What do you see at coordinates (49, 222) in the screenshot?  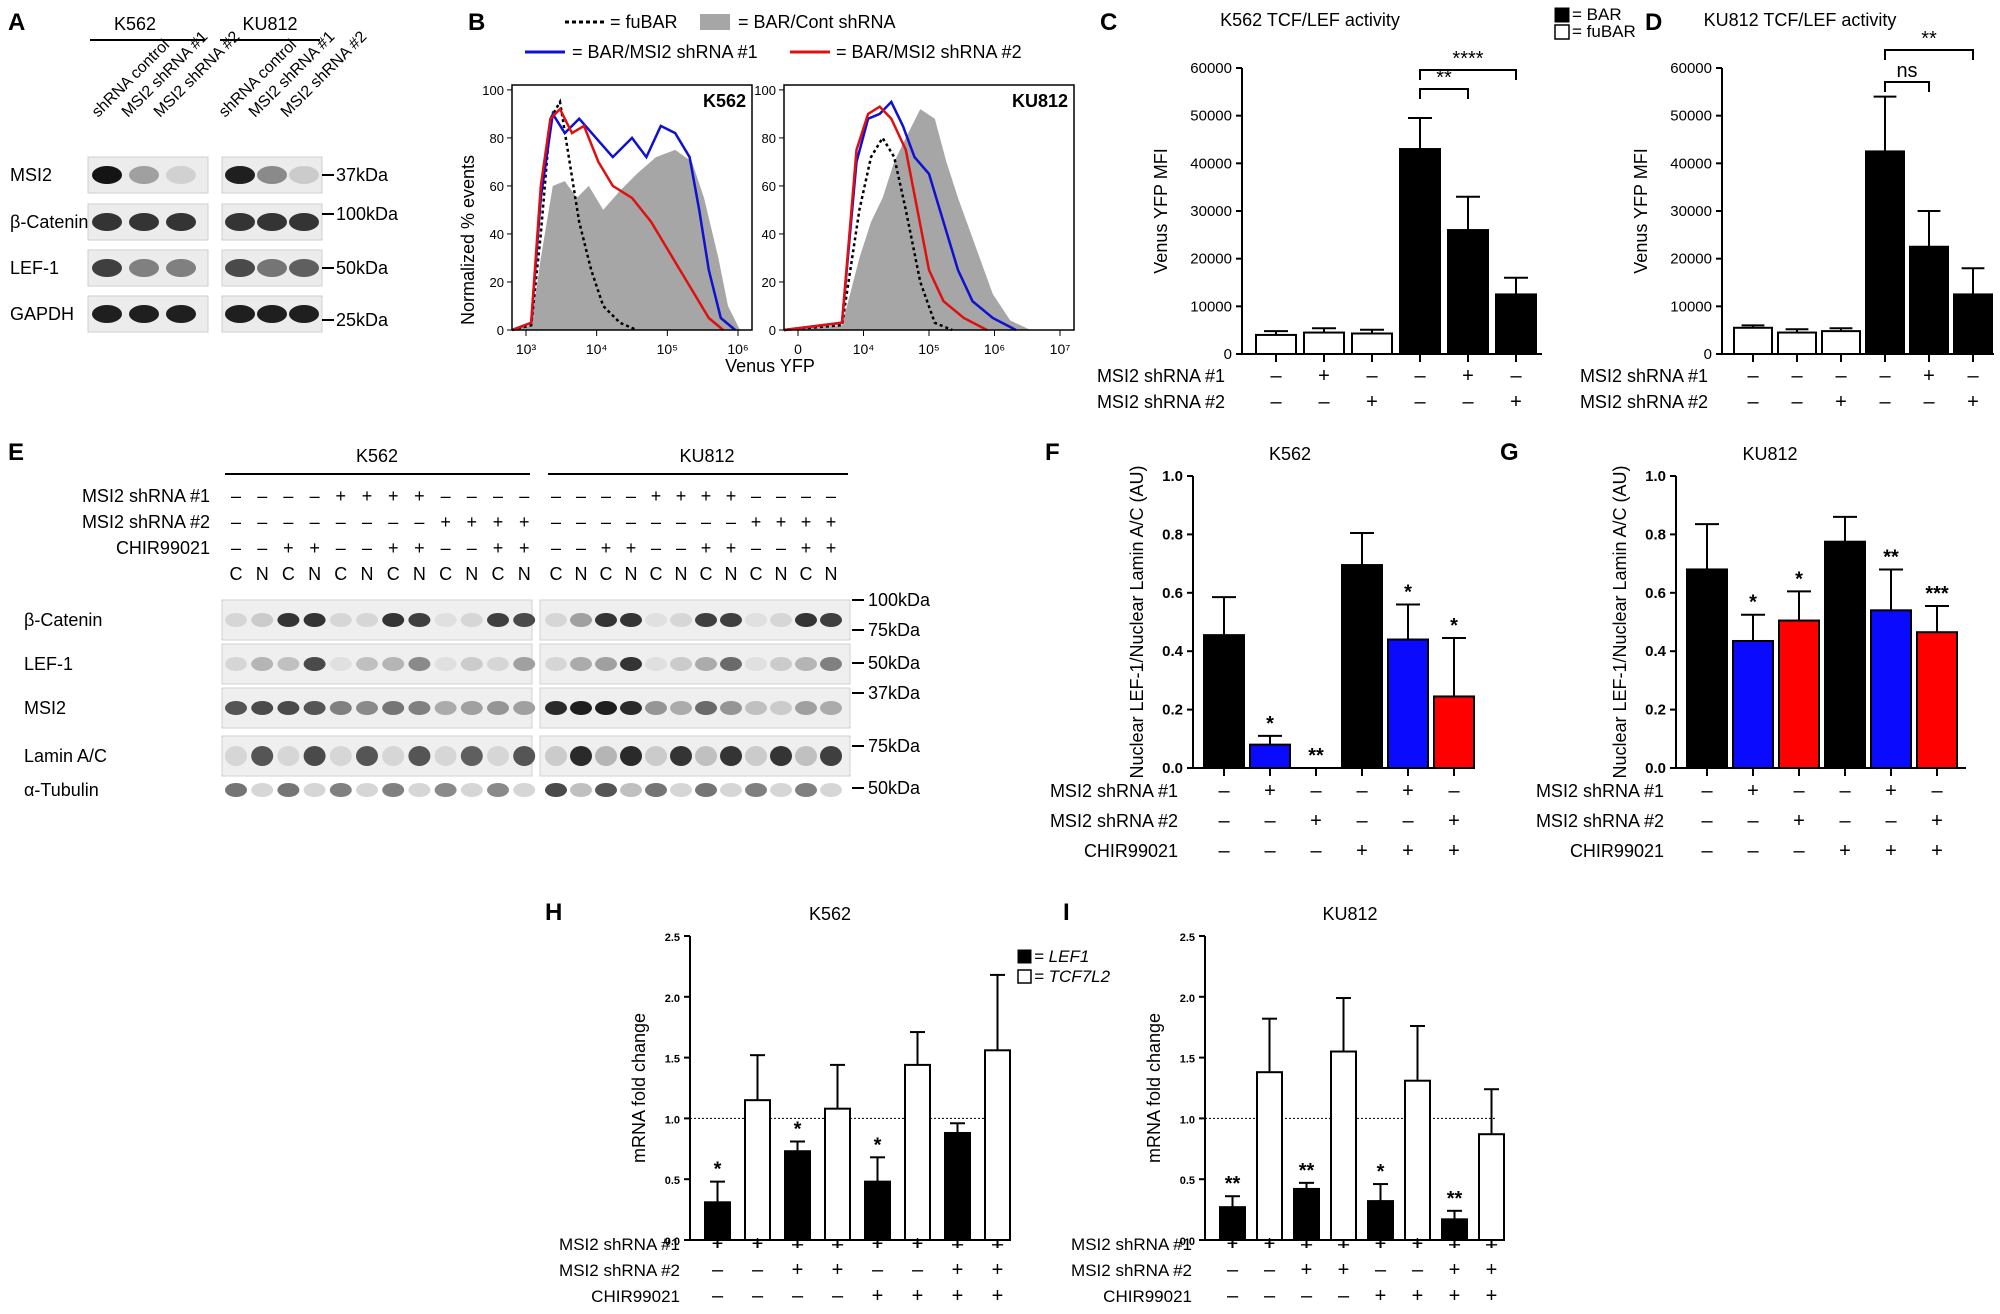 I see `blot-a-protein-label: β-Catenin` at bounding box center [49, 222].